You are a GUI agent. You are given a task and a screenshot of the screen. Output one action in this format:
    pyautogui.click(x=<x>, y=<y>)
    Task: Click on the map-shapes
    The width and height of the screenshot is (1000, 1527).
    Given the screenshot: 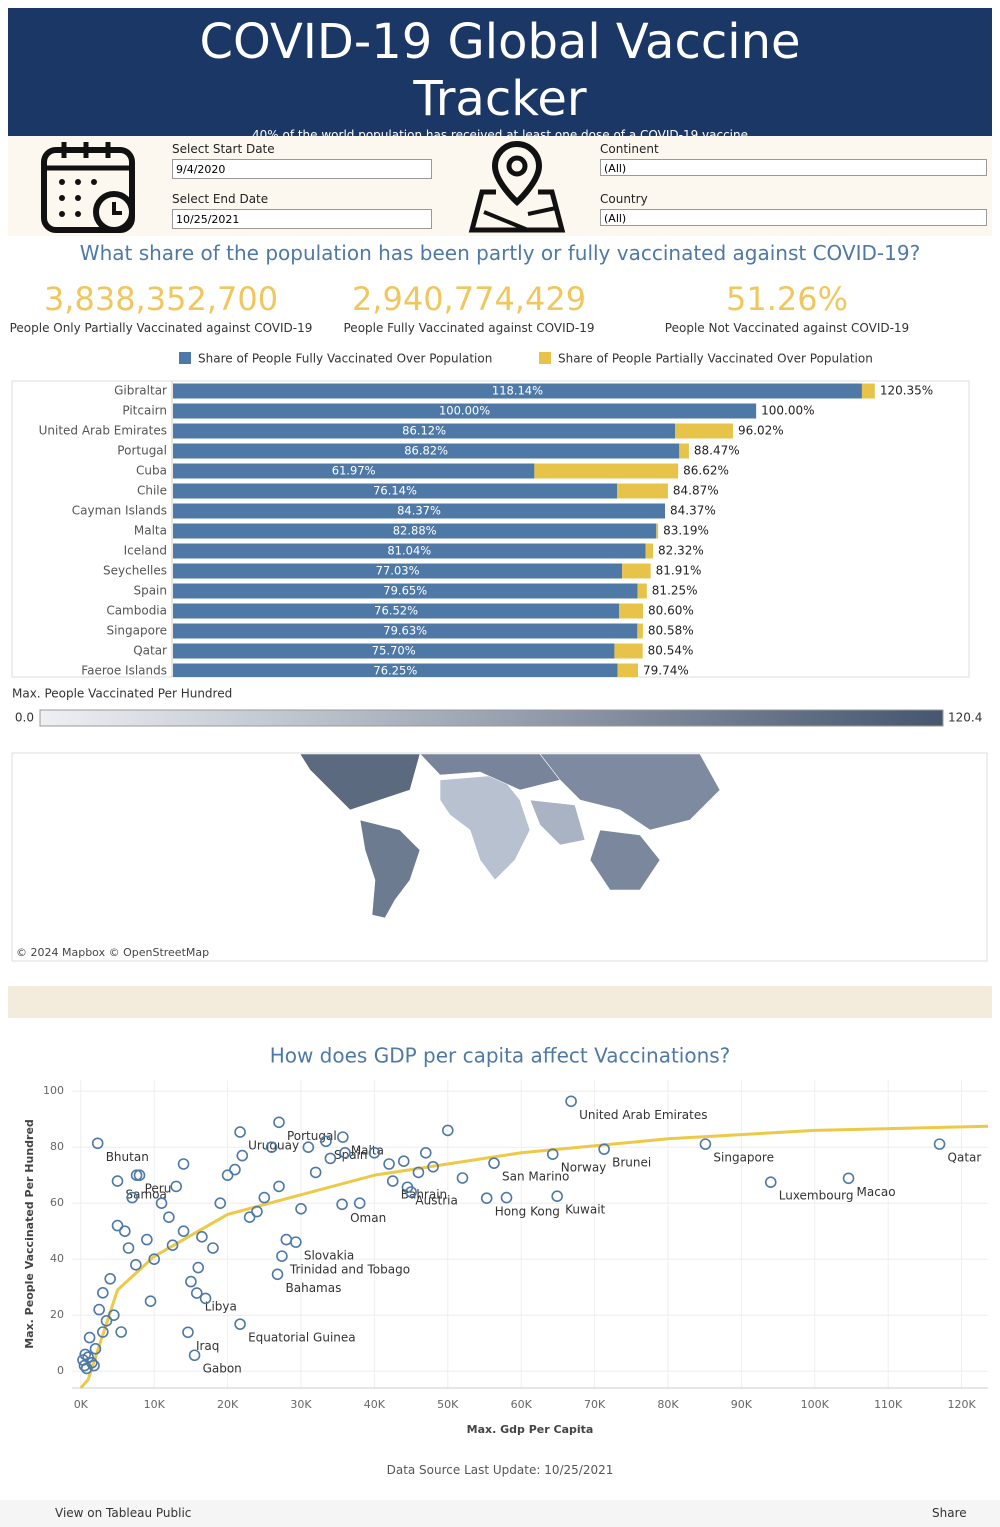 What is the action you would take?
    pyautogui.click(x=510, y=836)
    